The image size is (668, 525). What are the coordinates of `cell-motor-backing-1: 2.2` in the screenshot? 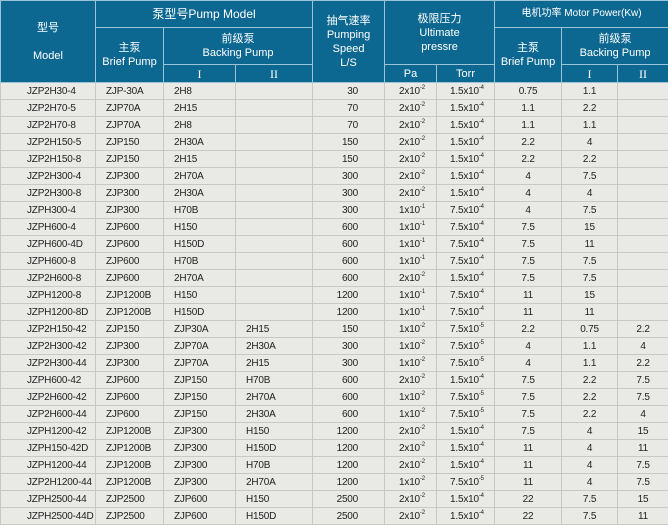 It's located at (590, 159).